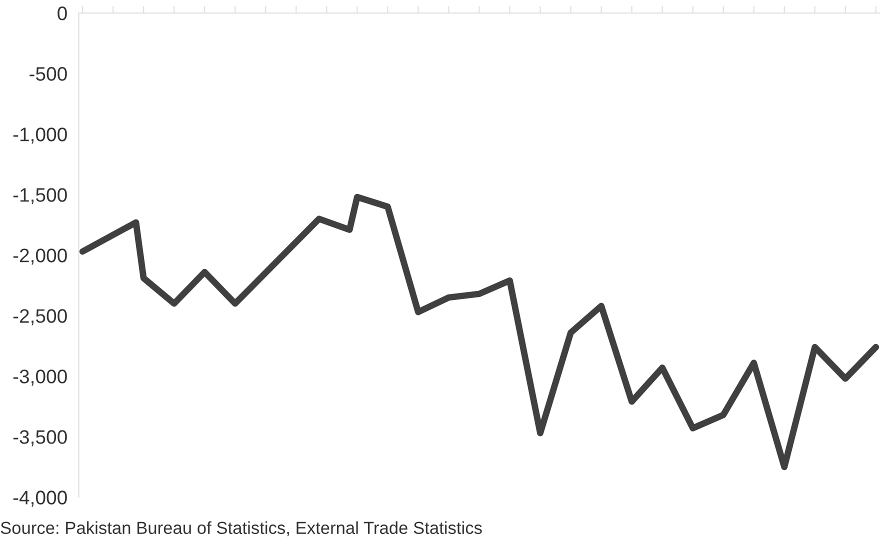  Describe the element at coordinates (40, 498) in the screenshot. I see `y-tick-label: -4,000` at that location.